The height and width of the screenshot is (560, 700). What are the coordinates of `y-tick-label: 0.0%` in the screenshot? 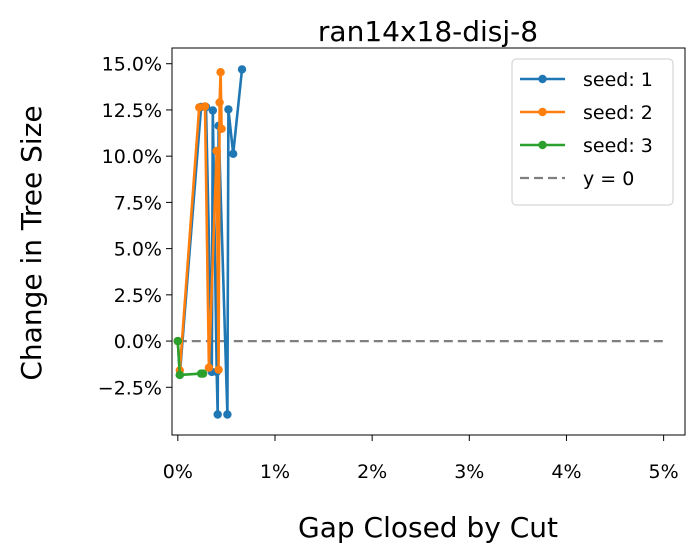 It's located at (138, 342).